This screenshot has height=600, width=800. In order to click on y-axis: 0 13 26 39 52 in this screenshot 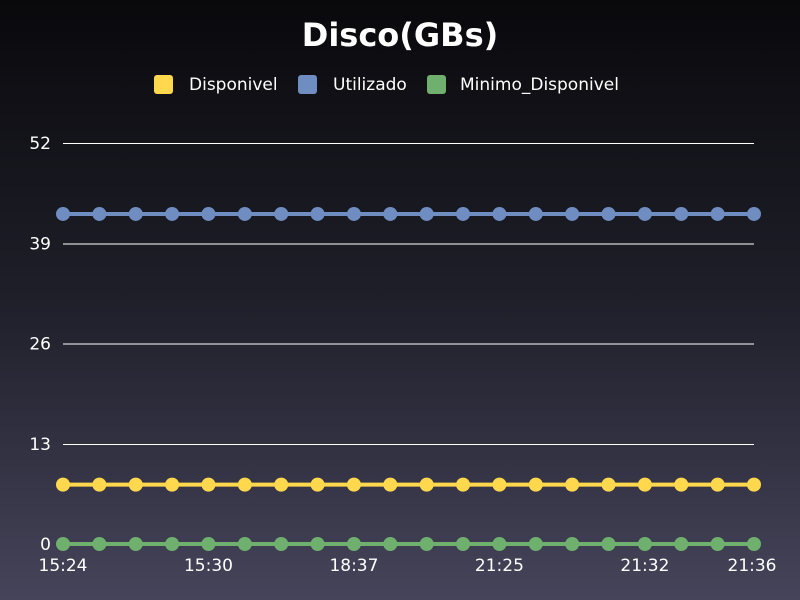, I will do `click(40, 344)`.